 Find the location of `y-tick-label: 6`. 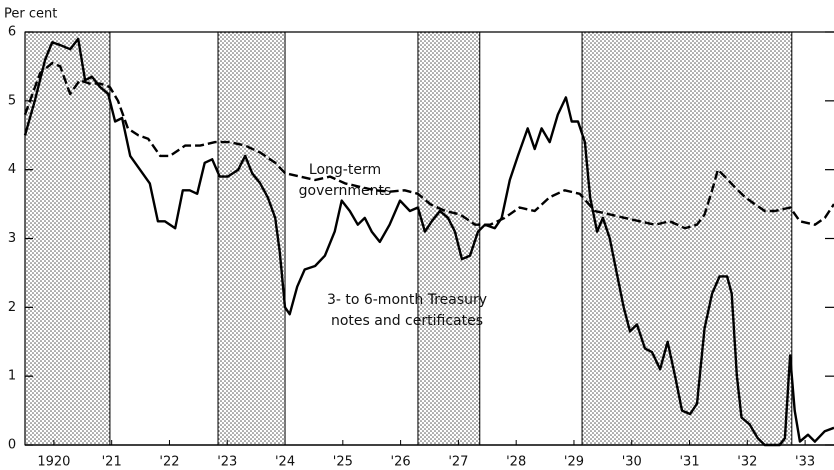

y-tick-label: 6 is located at coordinates (12, 32).